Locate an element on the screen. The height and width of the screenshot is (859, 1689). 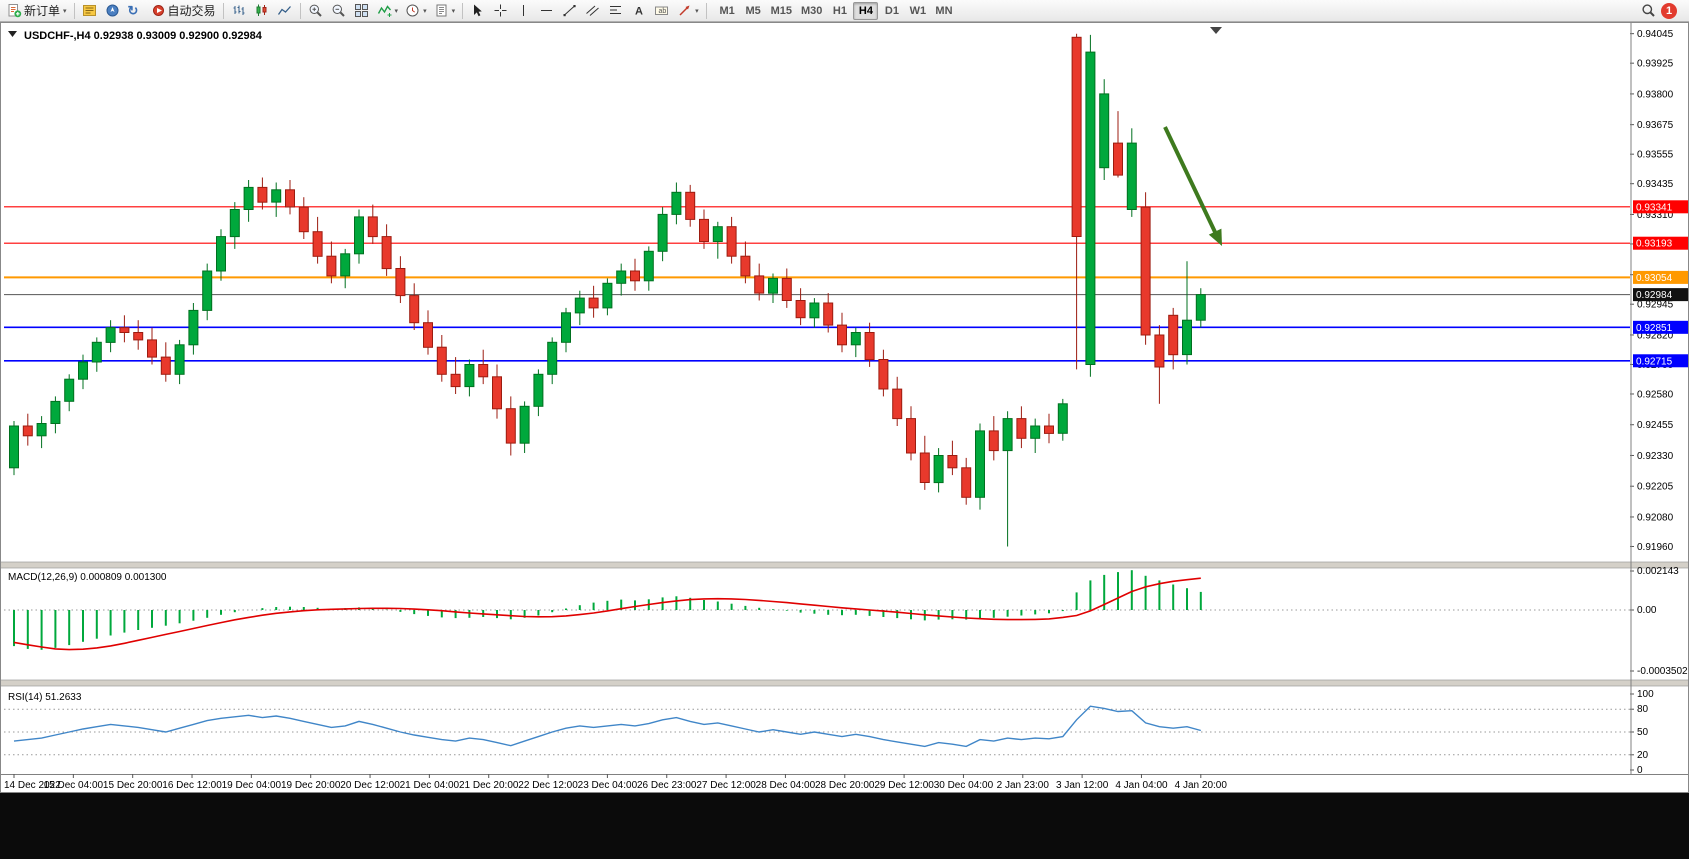
refresh-button: ↻ is located at coordinates (136, 11).